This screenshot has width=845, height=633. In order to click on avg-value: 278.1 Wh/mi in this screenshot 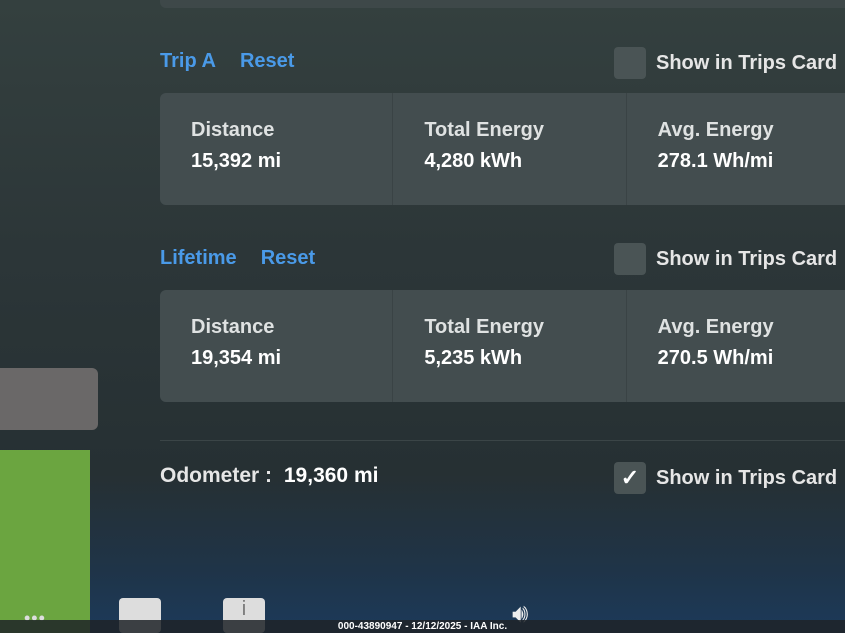, I will do `click(715, 161)`.